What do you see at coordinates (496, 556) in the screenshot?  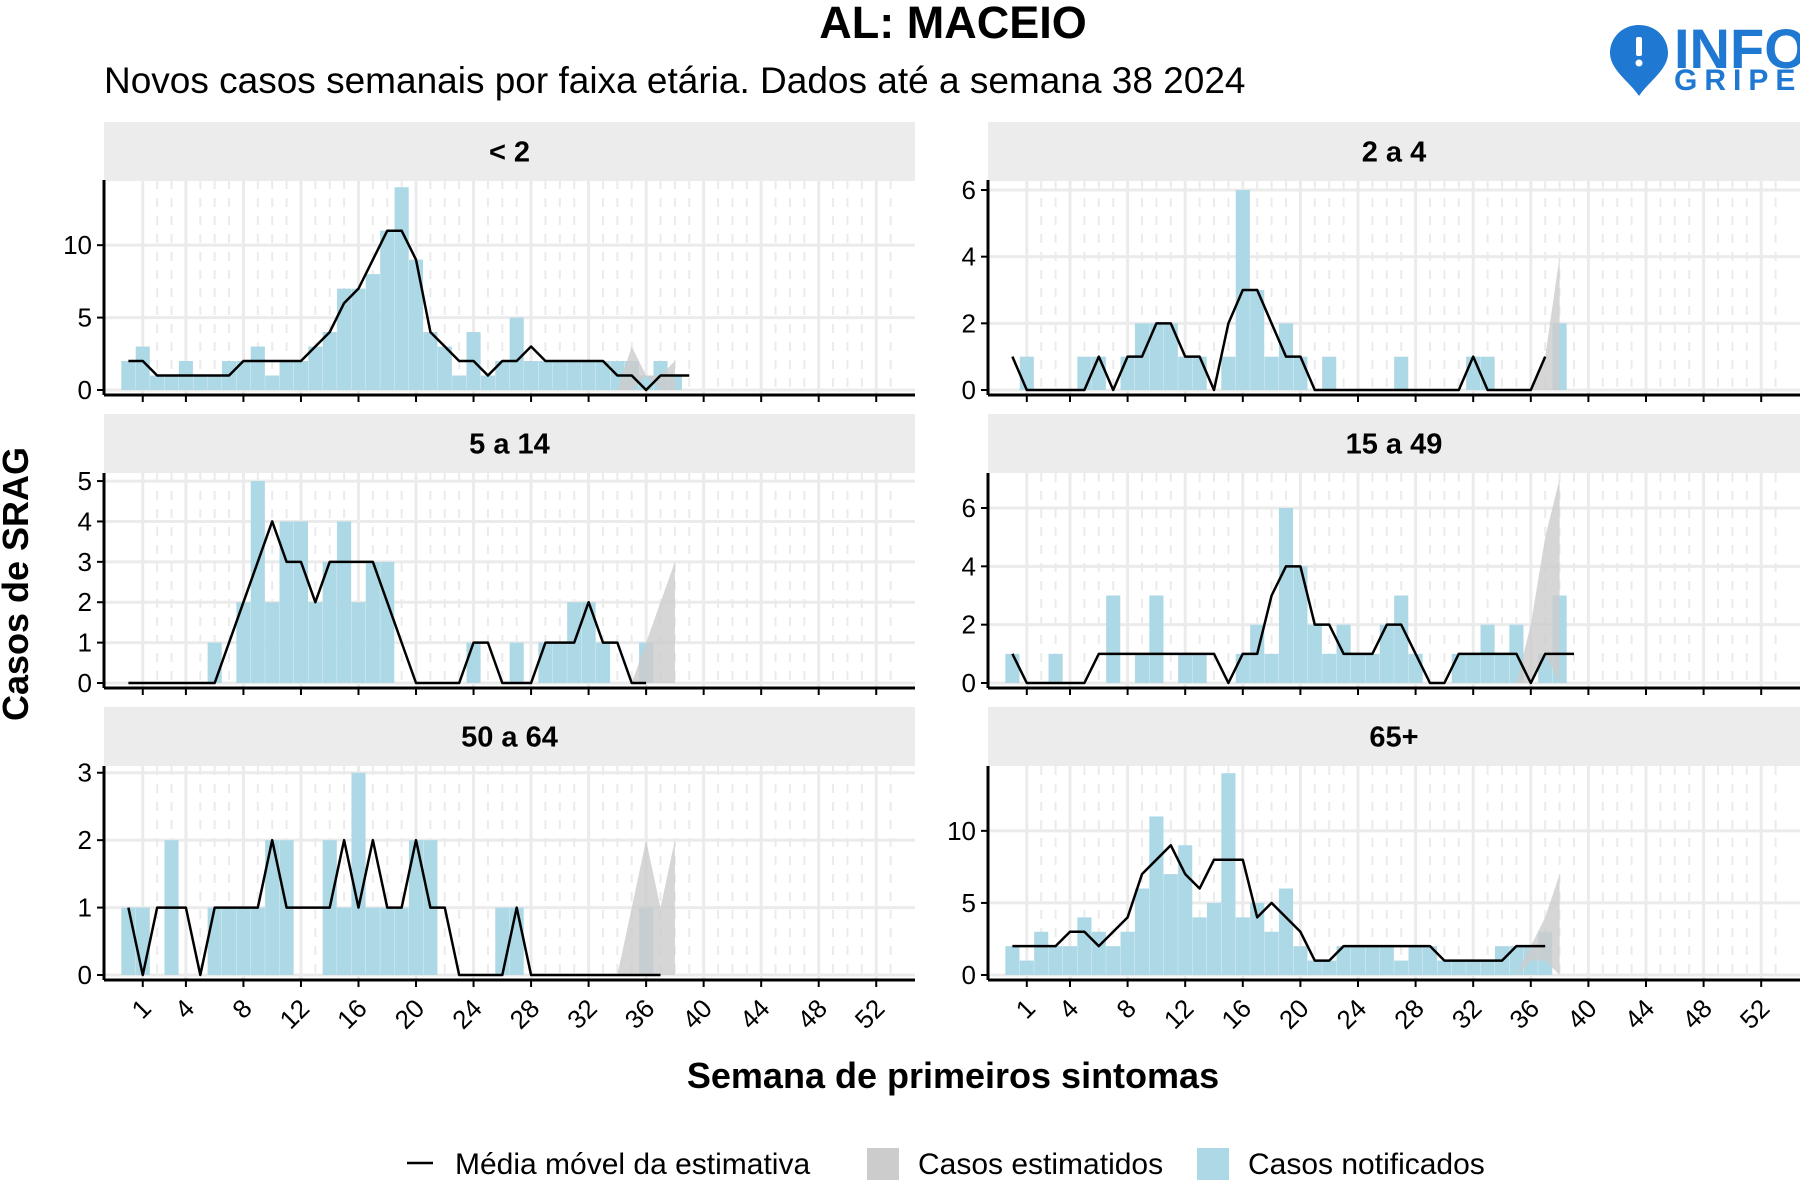 I see `facet-panel: 5 a 14 0 1 2 3 4 5` at bounding box center [496, 556].